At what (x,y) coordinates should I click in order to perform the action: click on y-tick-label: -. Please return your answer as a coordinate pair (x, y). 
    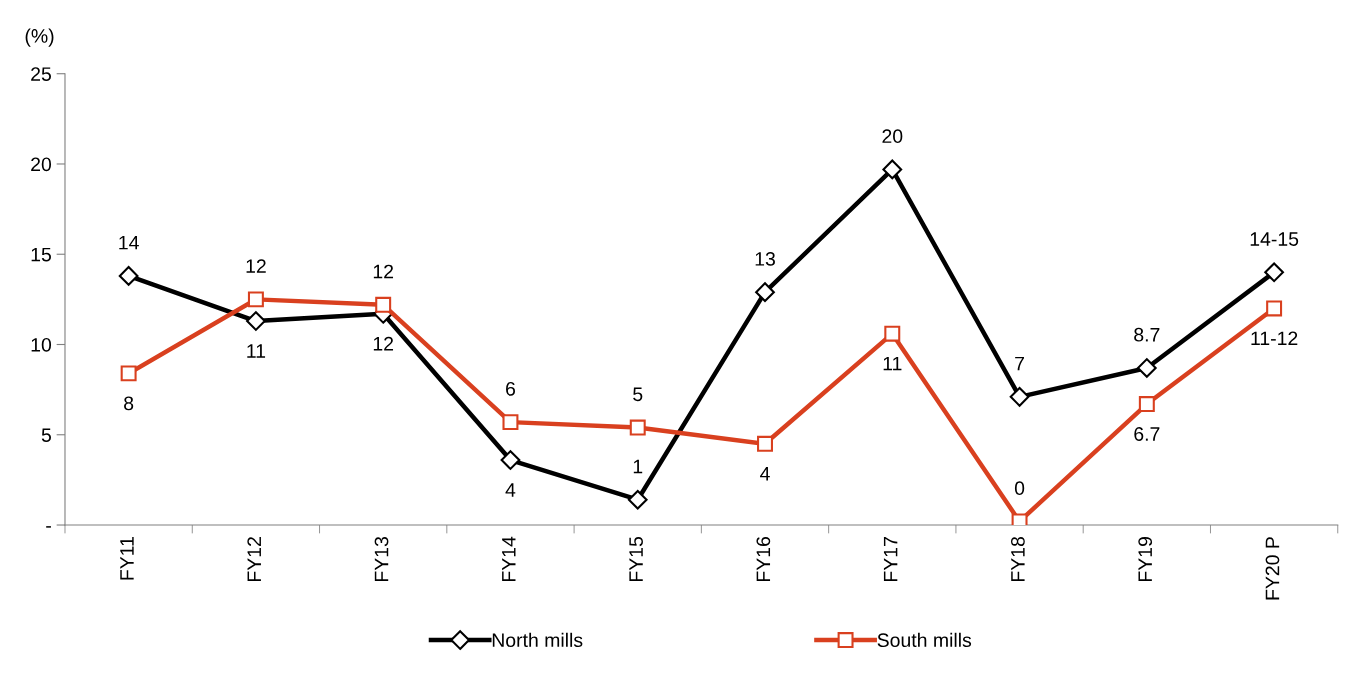
    Looking at the image, I should click on (48, 527).